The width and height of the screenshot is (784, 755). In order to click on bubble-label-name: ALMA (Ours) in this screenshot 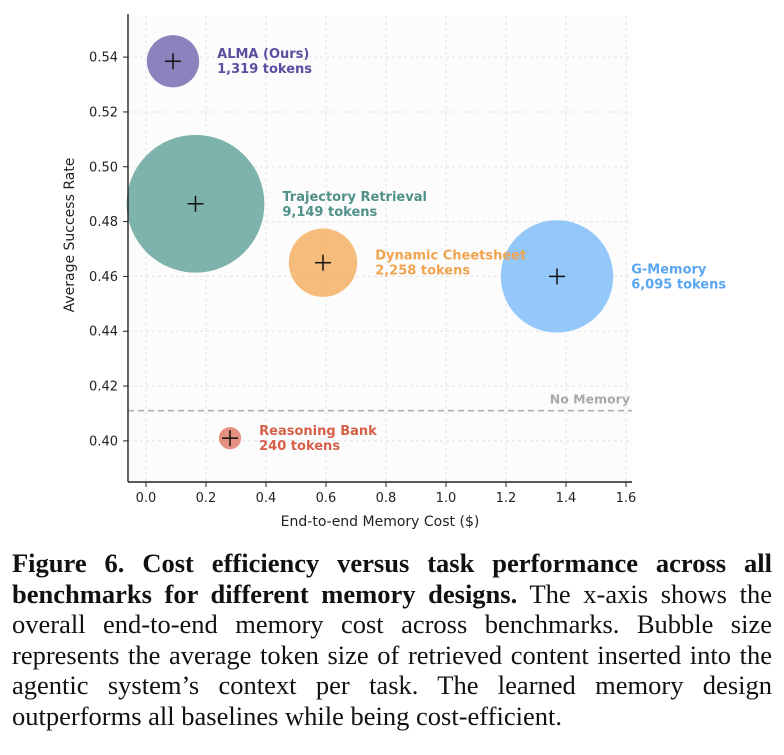, I will do `click(263, 54)`.